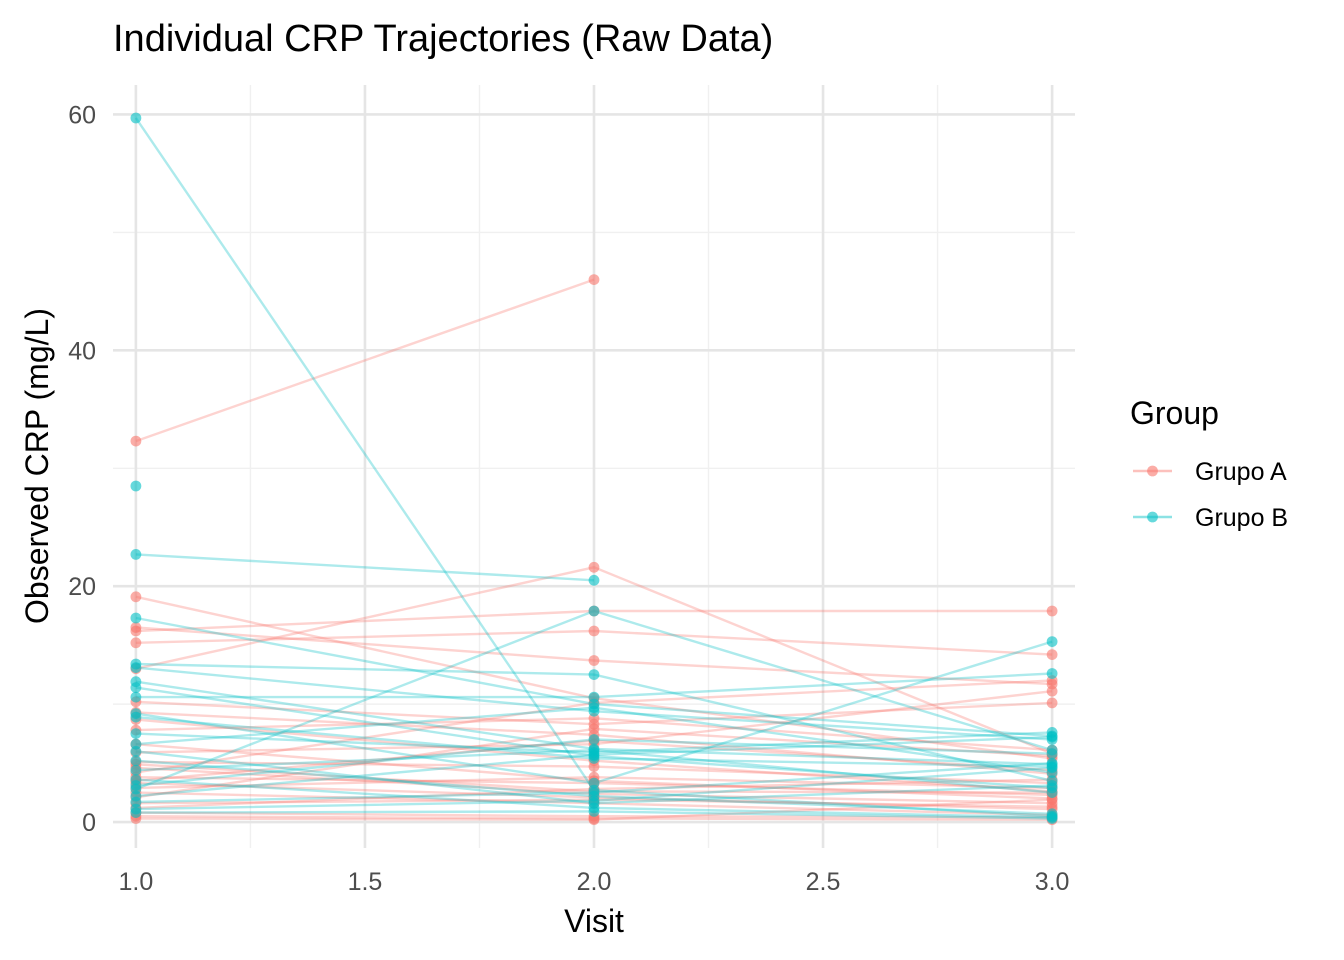 This screenshot has width=1344, height=960. What do you see at coordinates (37, 466) in the screenshot?
I see `y-axis-title: Observed CRP (mg/L)` at bounding box center [37, 466].